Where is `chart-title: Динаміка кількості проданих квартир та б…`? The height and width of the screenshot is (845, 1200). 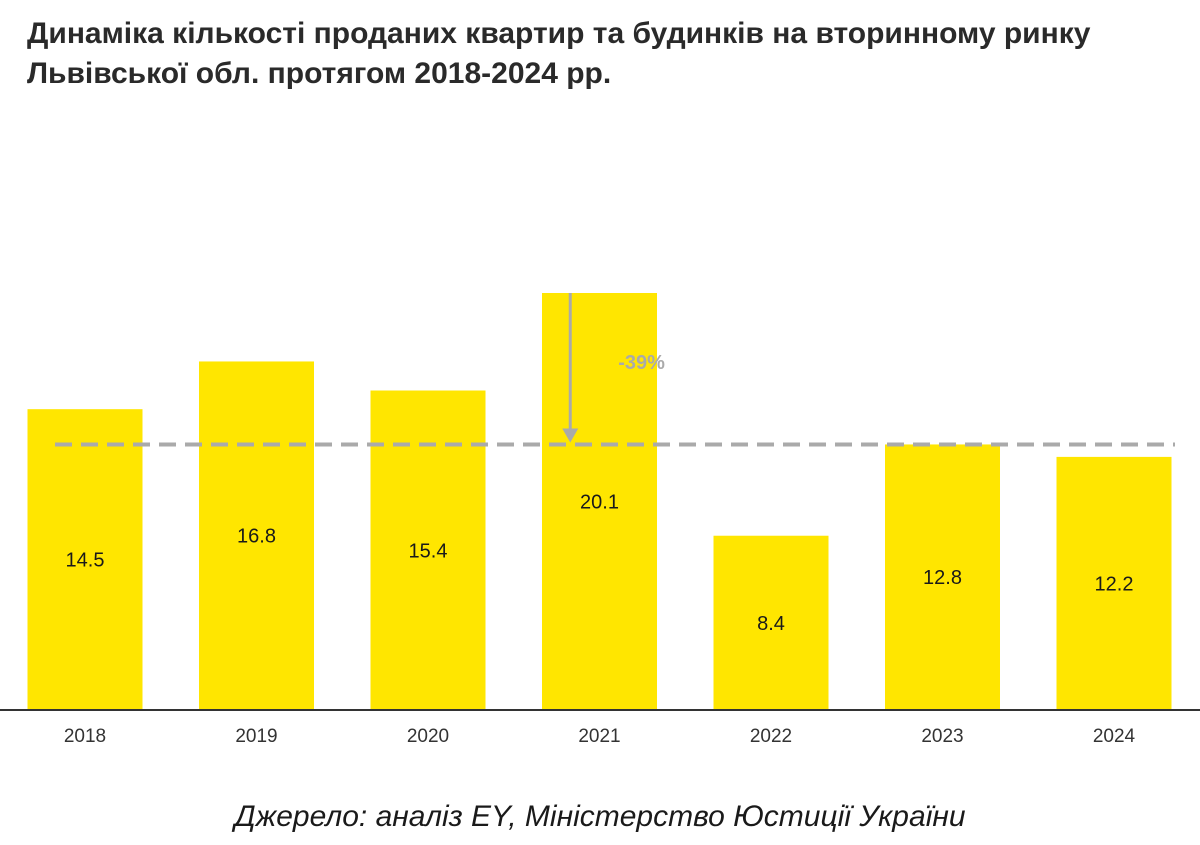
chart-title: Динаміка кількості проданих квартир та б… is located at coordinates (607, 54).